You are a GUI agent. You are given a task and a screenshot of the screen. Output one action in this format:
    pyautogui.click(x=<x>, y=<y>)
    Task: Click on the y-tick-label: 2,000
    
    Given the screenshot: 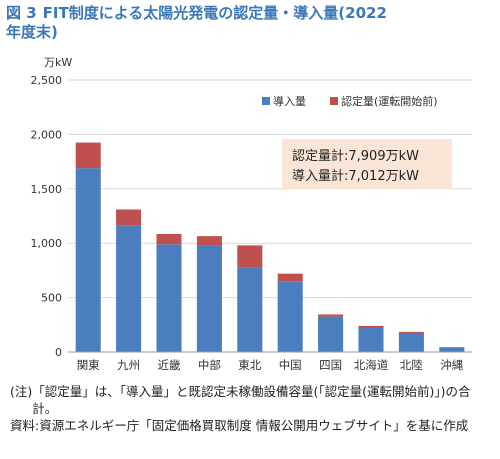 What is the action you would take?
    pyautogui.click(x=47, y=134)
    